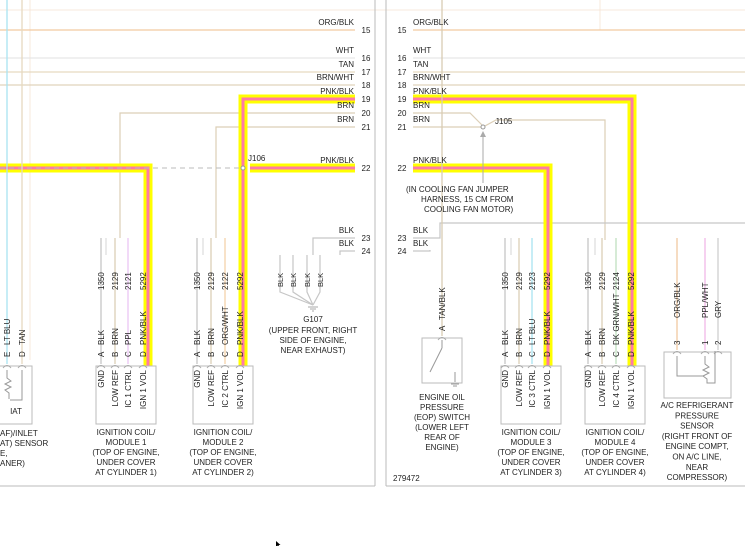 The image size is (745, 546). What do you see at coordinates (697, 467) in the screenshot?
I see `component-label: NEAR` at bounding box center [697, 467].